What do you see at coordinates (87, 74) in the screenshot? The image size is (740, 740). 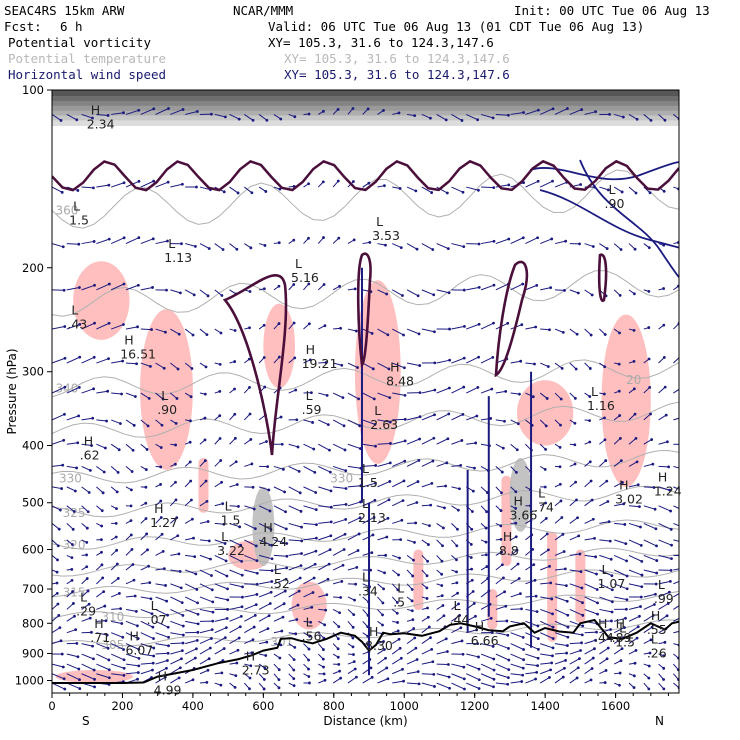 I see `field-wind-name: Horizontal wind speed` at bounding box center [87, 74].